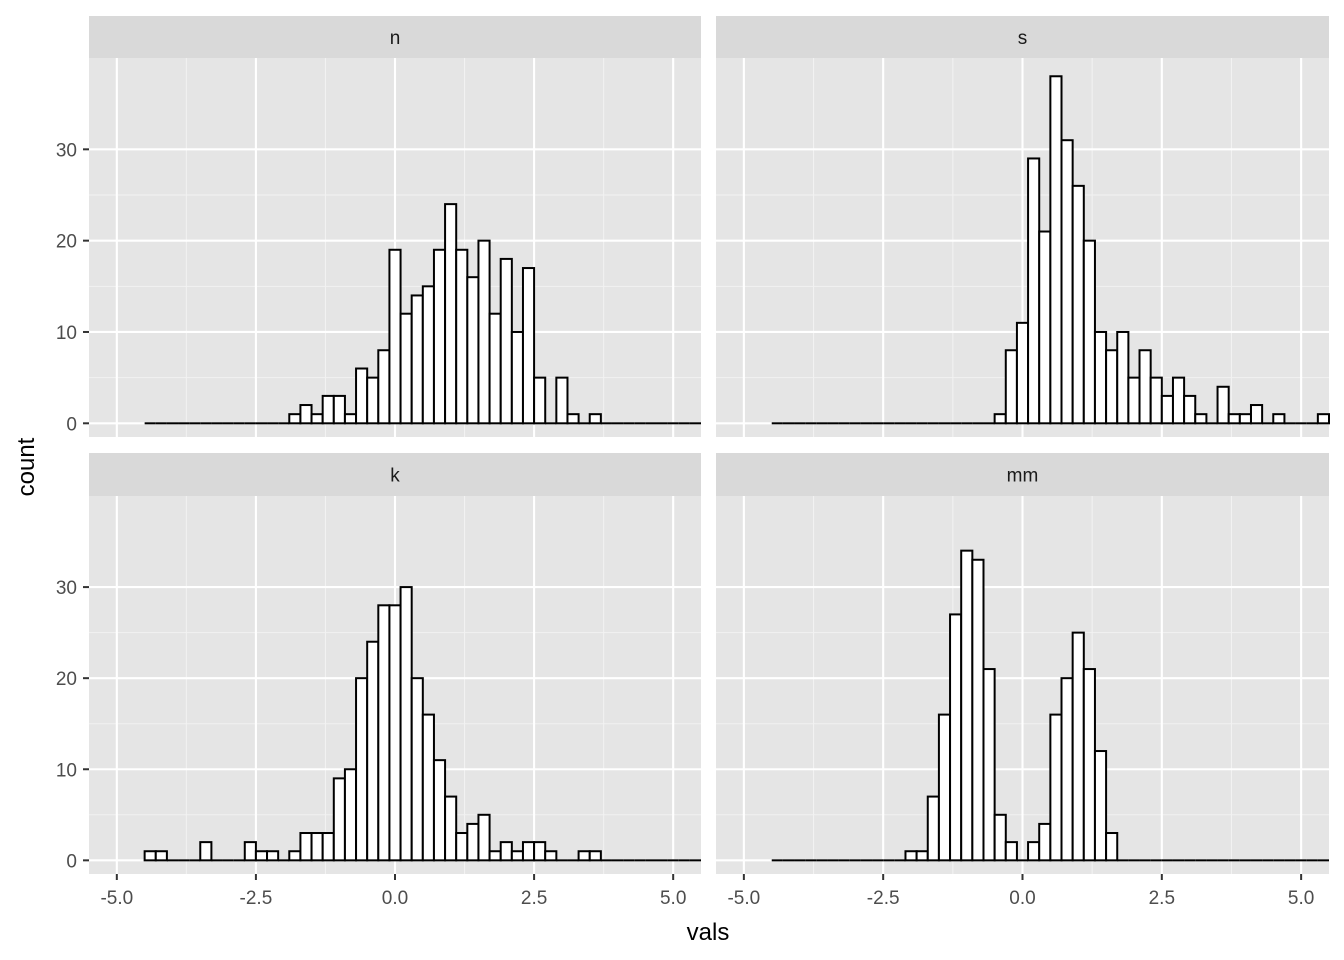 The width and height of the screenshot is (1344, 960). Describe the element at coordinates (1023, 476) in the screenshot. I see `facet-strip-label: mm` at that location.